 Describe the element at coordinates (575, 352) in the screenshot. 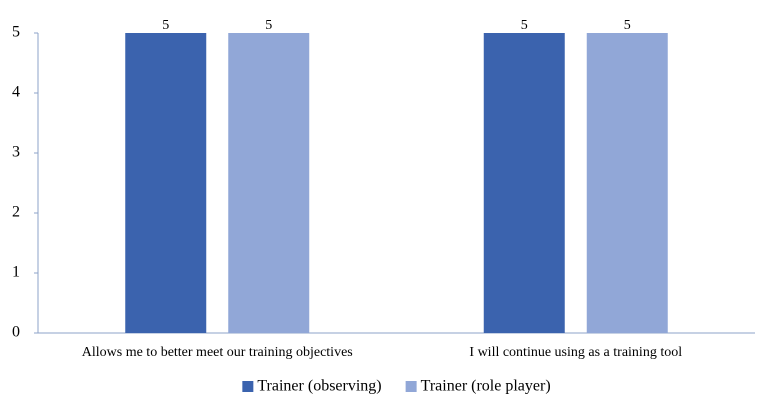

I see `x-tick-label: I will continue using as a training tool` at that location.